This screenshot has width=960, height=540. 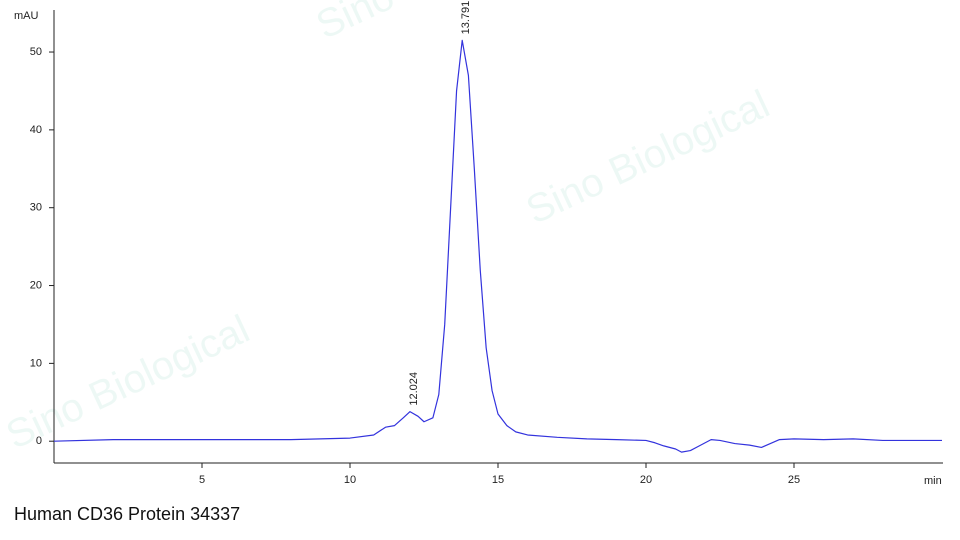 What do you see at coordinates (36, 363) in the screenshot?
I see `y-tick-label: 10` at bounding box center [36, 363].